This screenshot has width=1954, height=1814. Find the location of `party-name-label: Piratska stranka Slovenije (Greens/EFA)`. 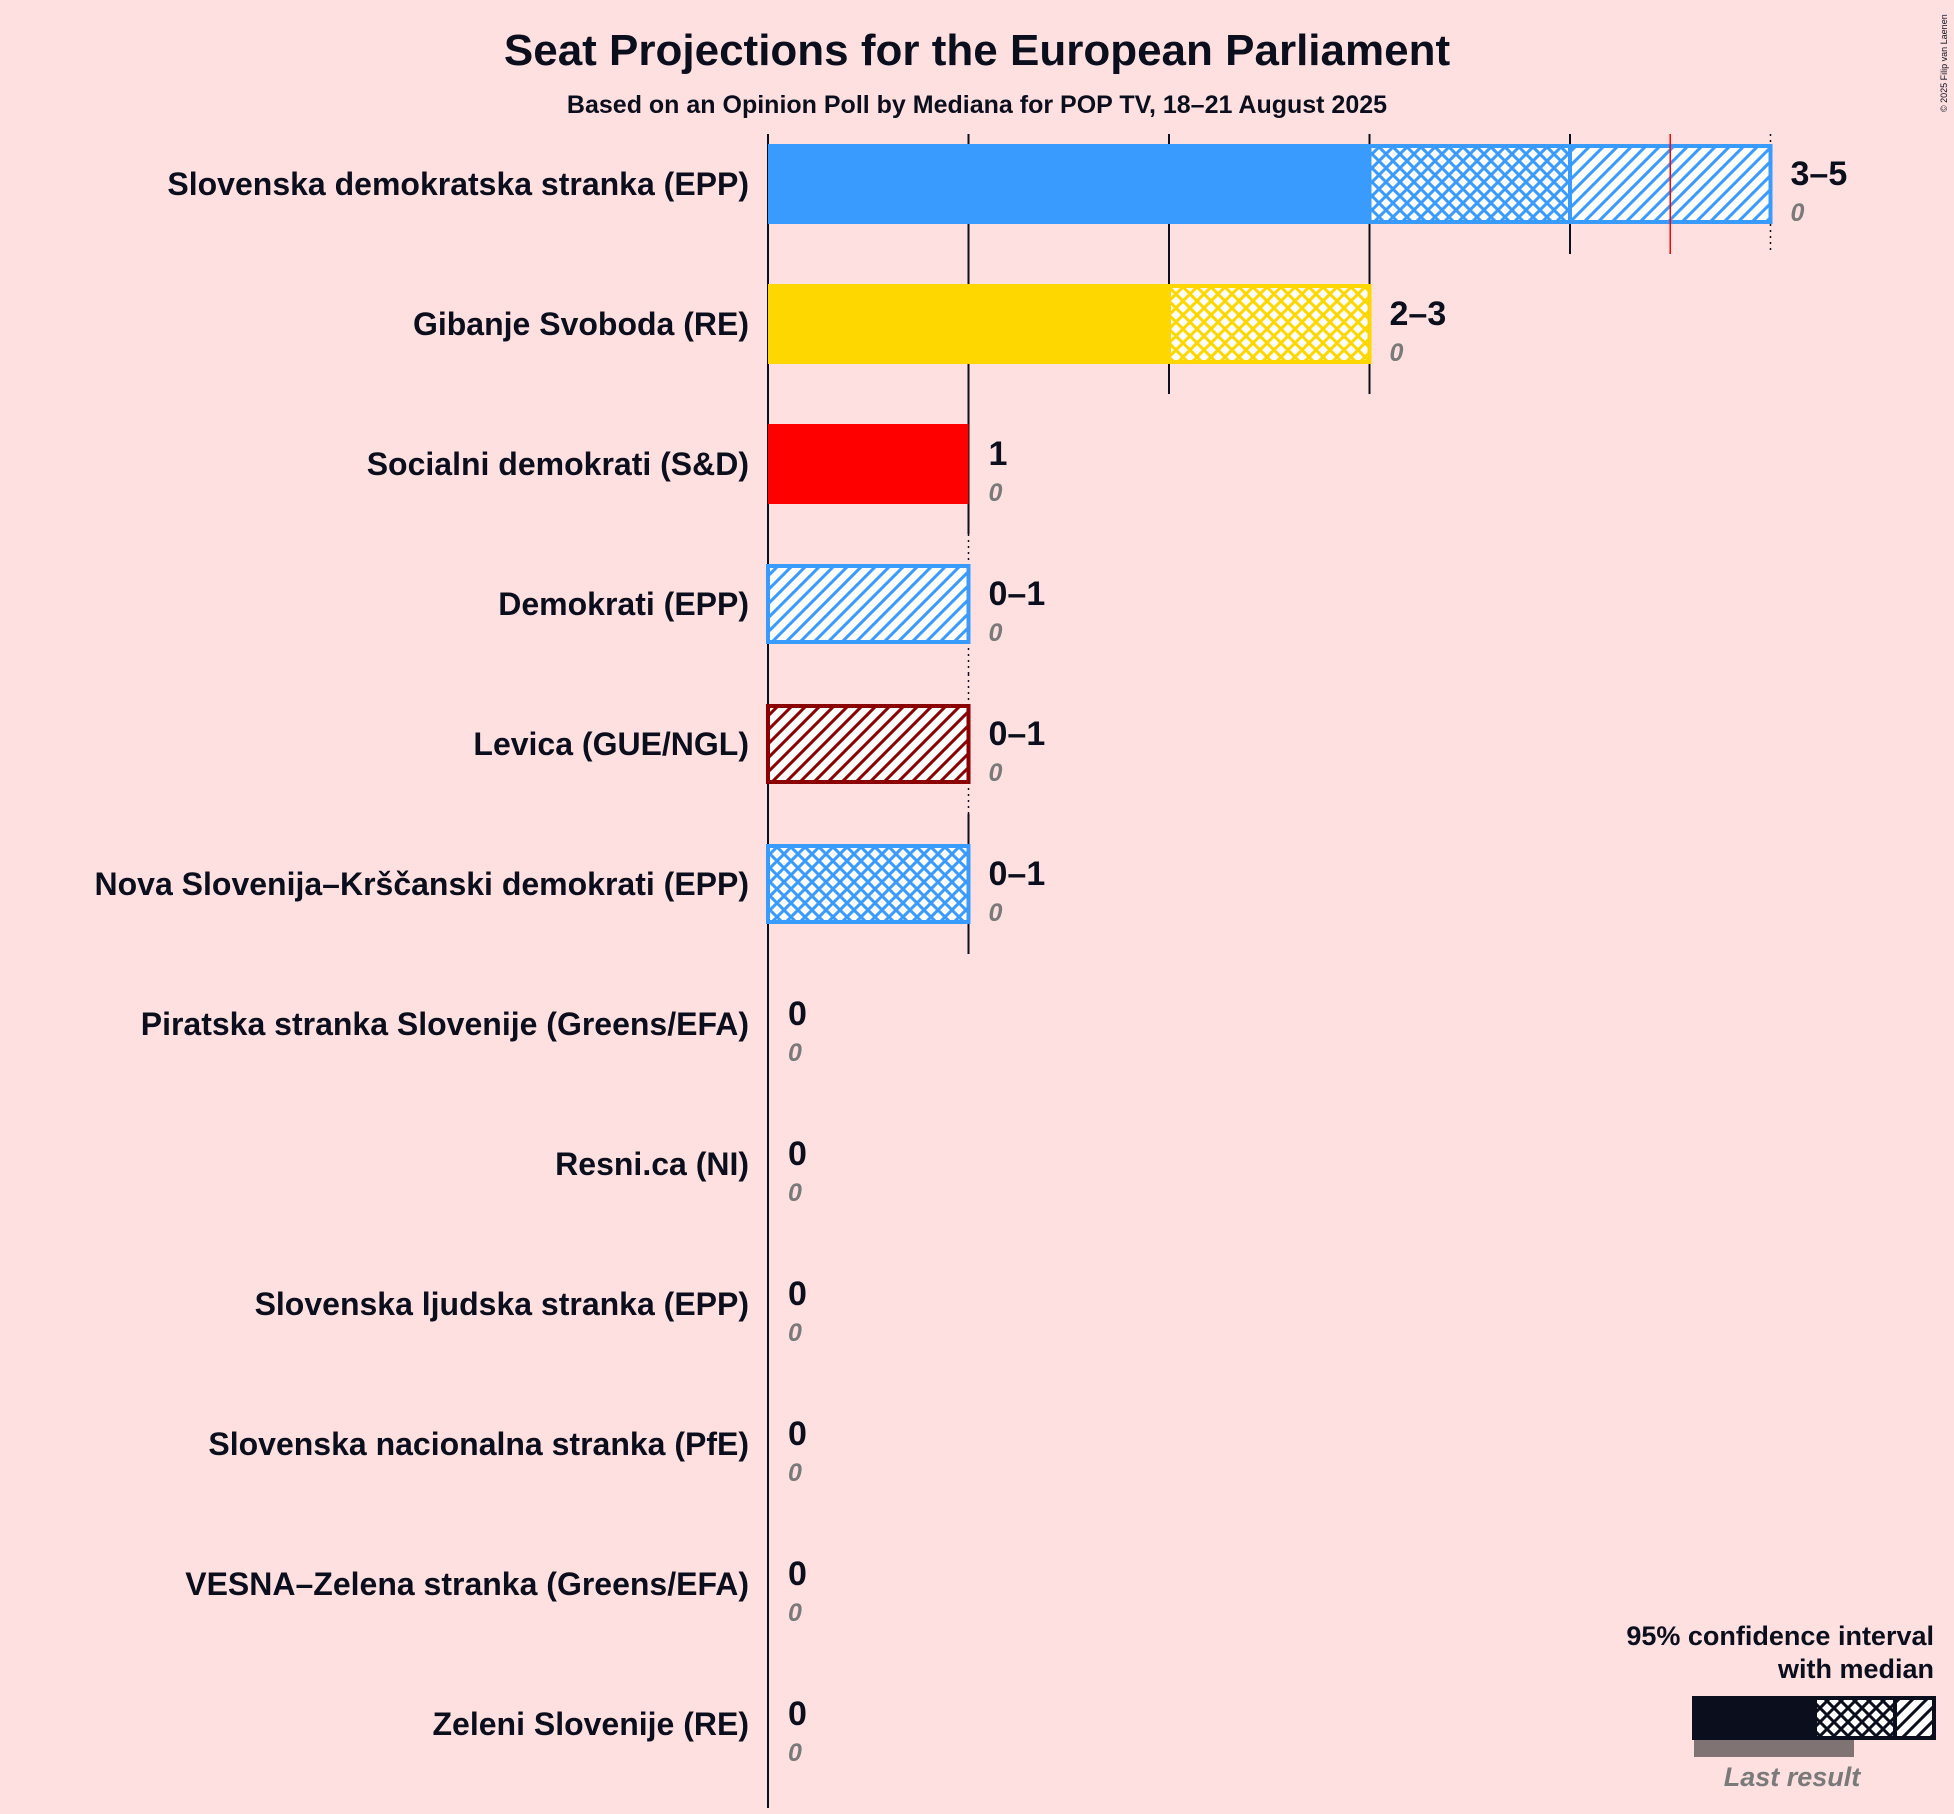

party-name-label: Piratska stranka Slovenije (Greens/EFA) is located at coordinates (445, 1024).